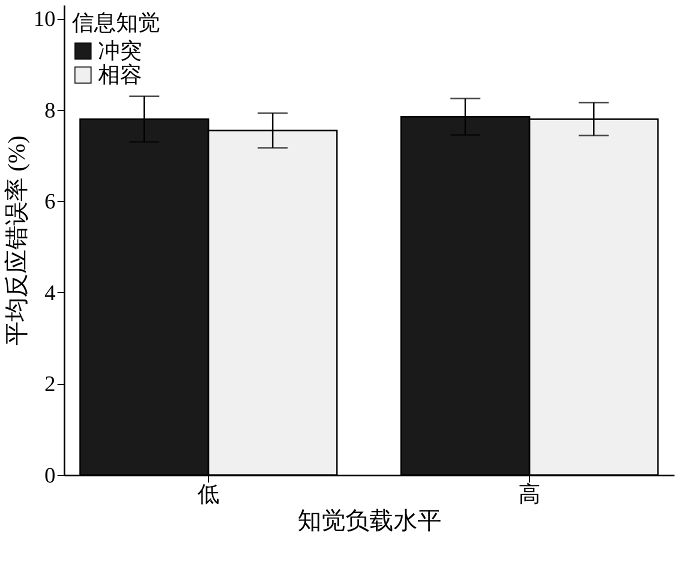 The height and width of the screenshot is (576, 700). Describe the element at coordinates (50, 292) in the screenshot. I see `y-tick-label: 4` at that location.